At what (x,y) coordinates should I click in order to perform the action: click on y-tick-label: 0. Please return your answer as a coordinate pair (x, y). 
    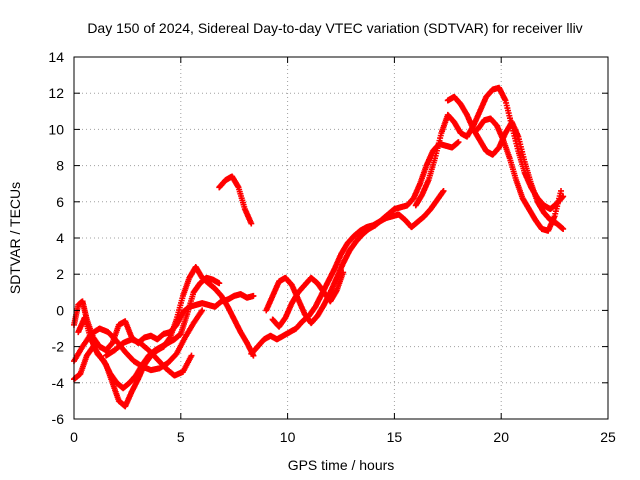
    Looking at the image, I should click on (60, 310).